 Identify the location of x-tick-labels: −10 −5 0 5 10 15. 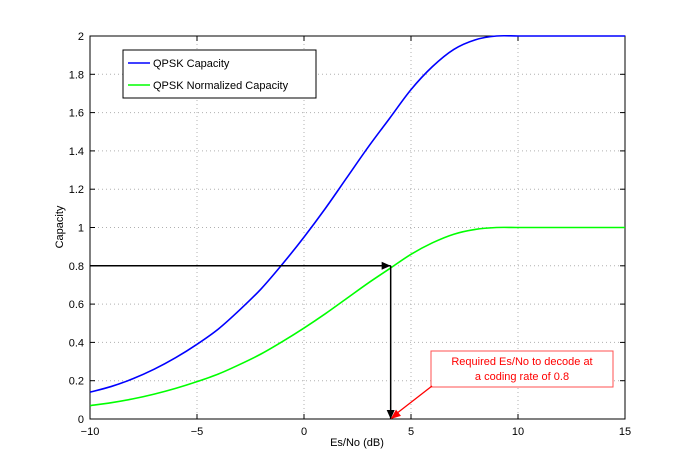
(356, 432).